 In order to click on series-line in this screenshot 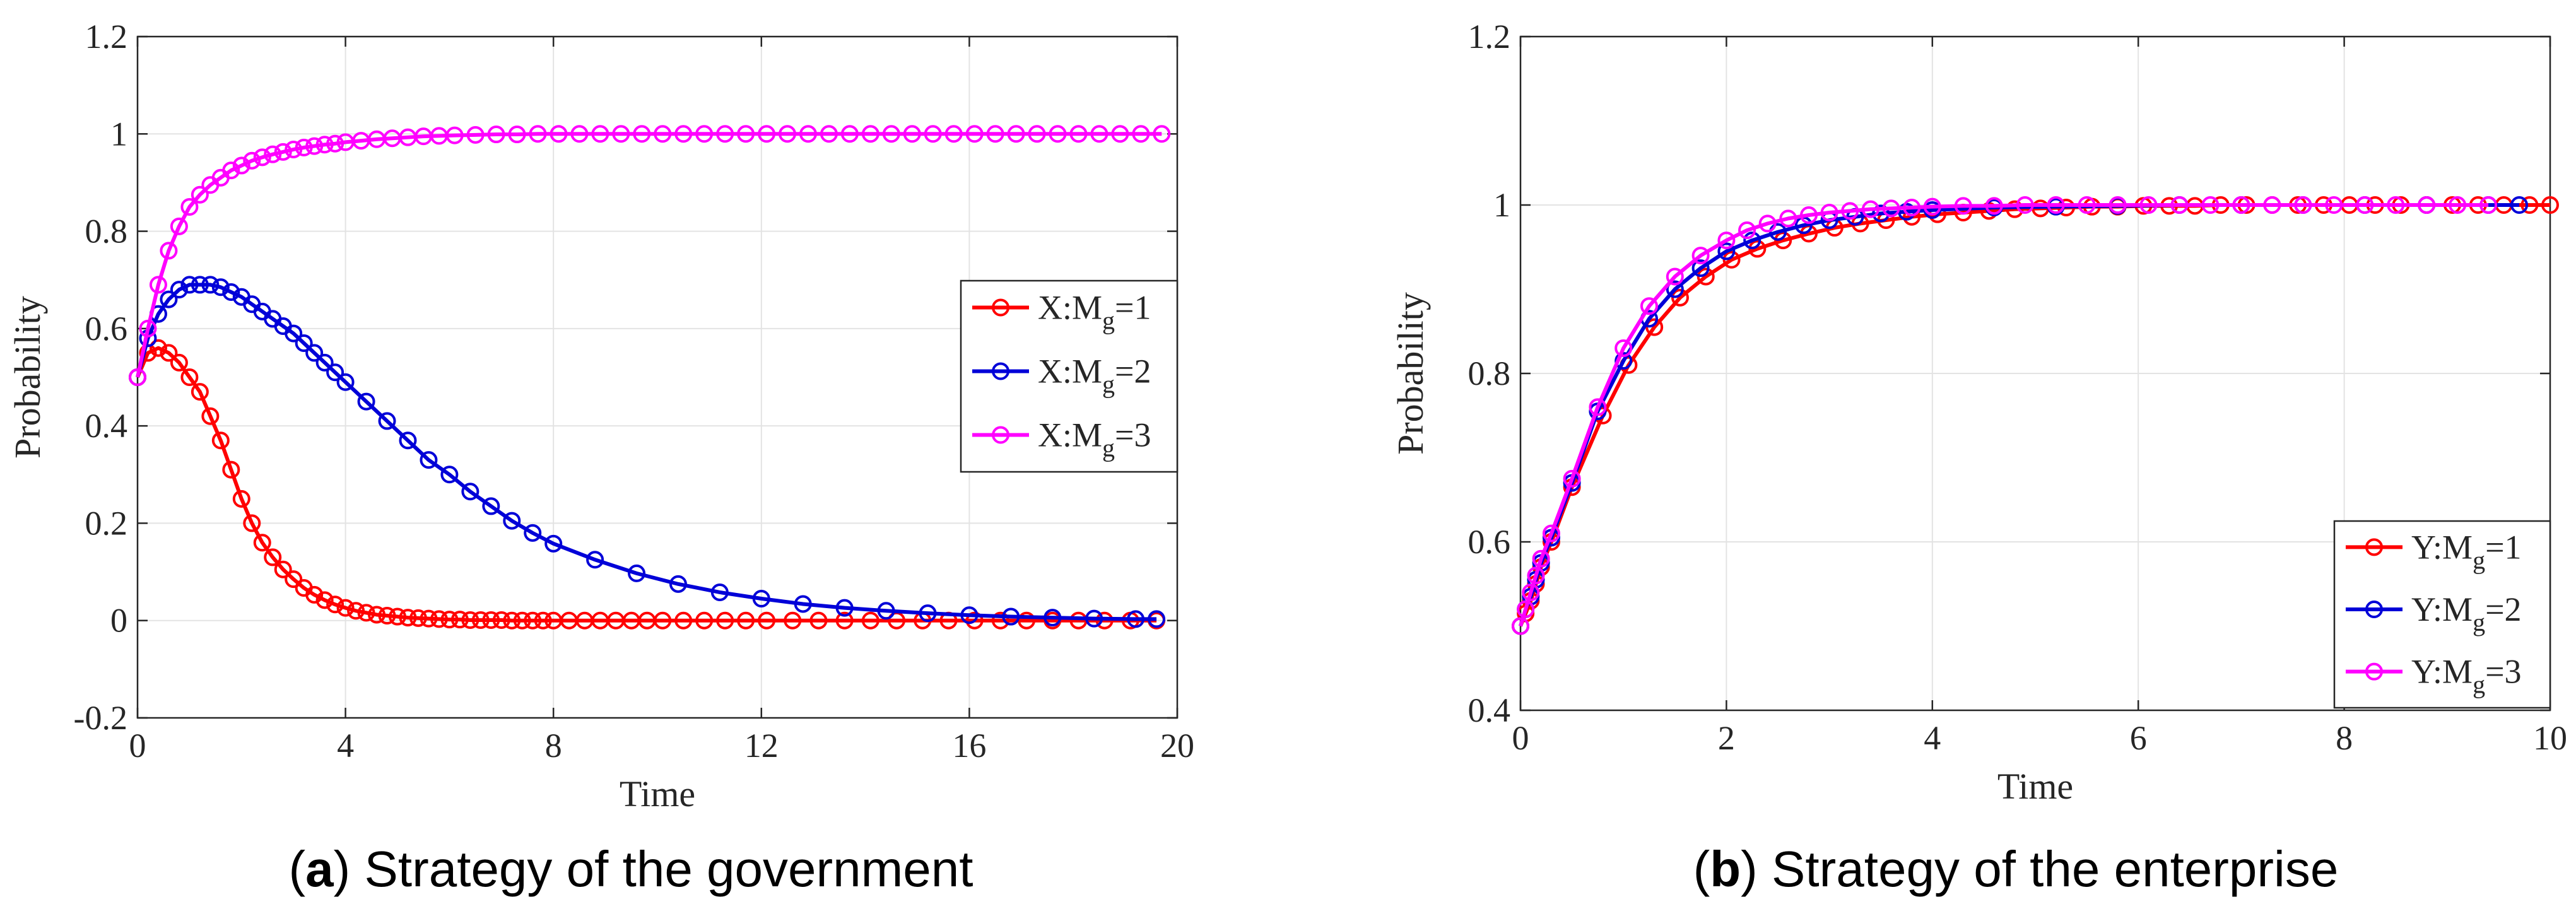, I will do `click(646, 452)`.